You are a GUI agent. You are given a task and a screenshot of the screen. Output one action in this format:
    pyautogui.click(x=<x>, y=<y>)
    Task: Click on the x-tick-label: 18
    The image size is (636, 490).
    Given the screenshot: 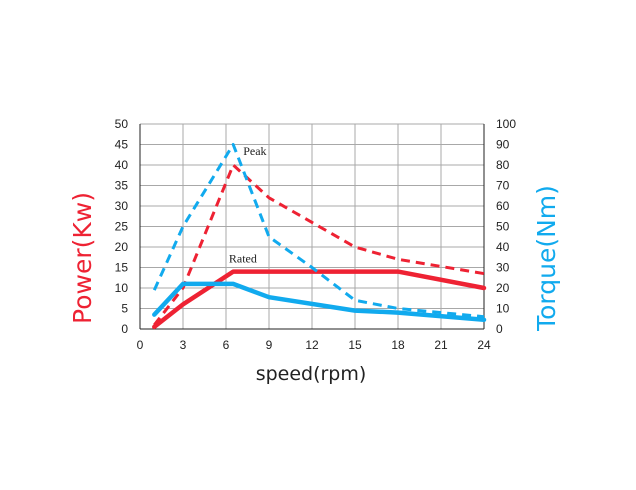 What is the action you would take?
    pyautogui.click(x=398, y=345)
    